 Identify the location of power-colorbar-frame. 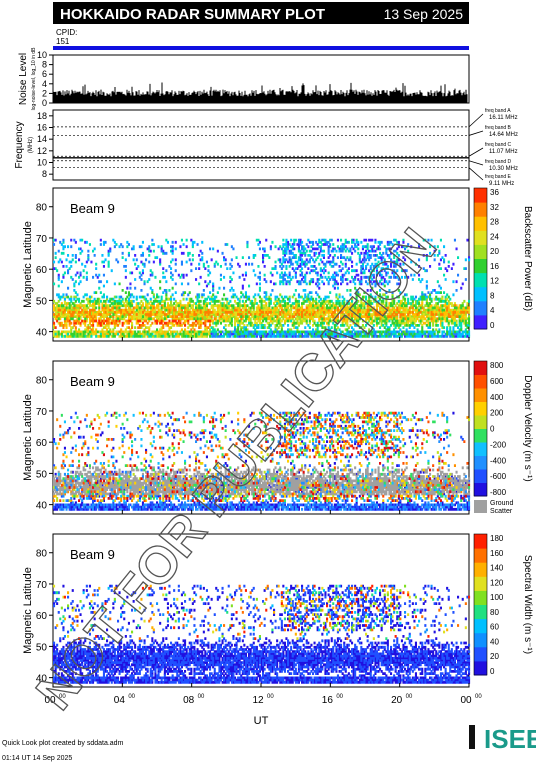
(480, 258).